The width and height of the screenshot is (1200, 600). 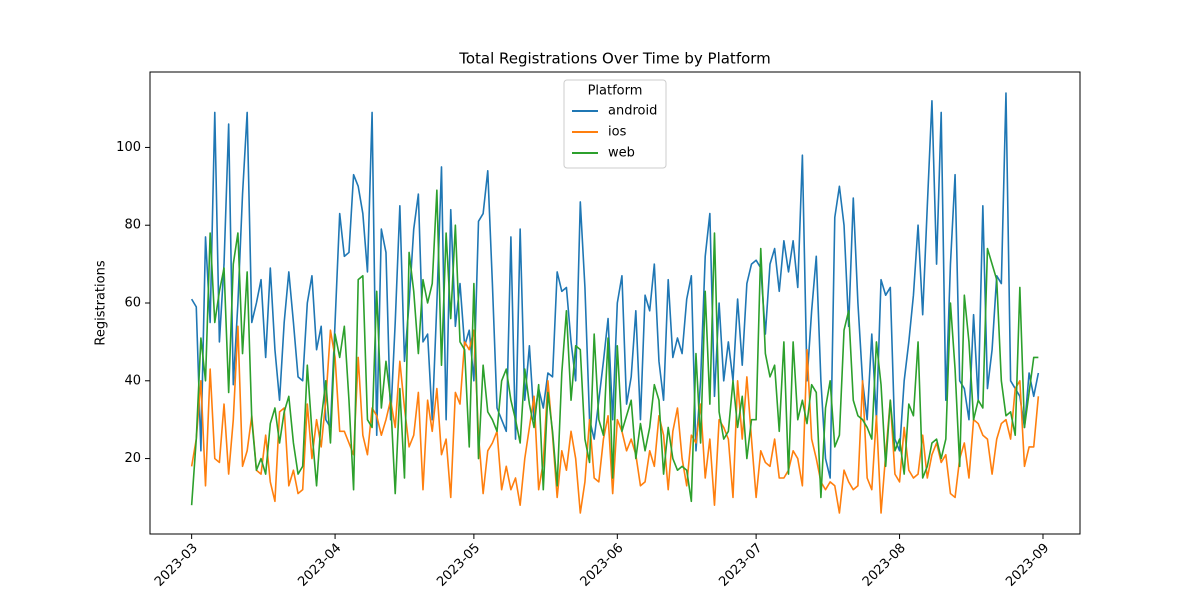 I want to click on y-tick-label: 20, so click(x=132, y=458).